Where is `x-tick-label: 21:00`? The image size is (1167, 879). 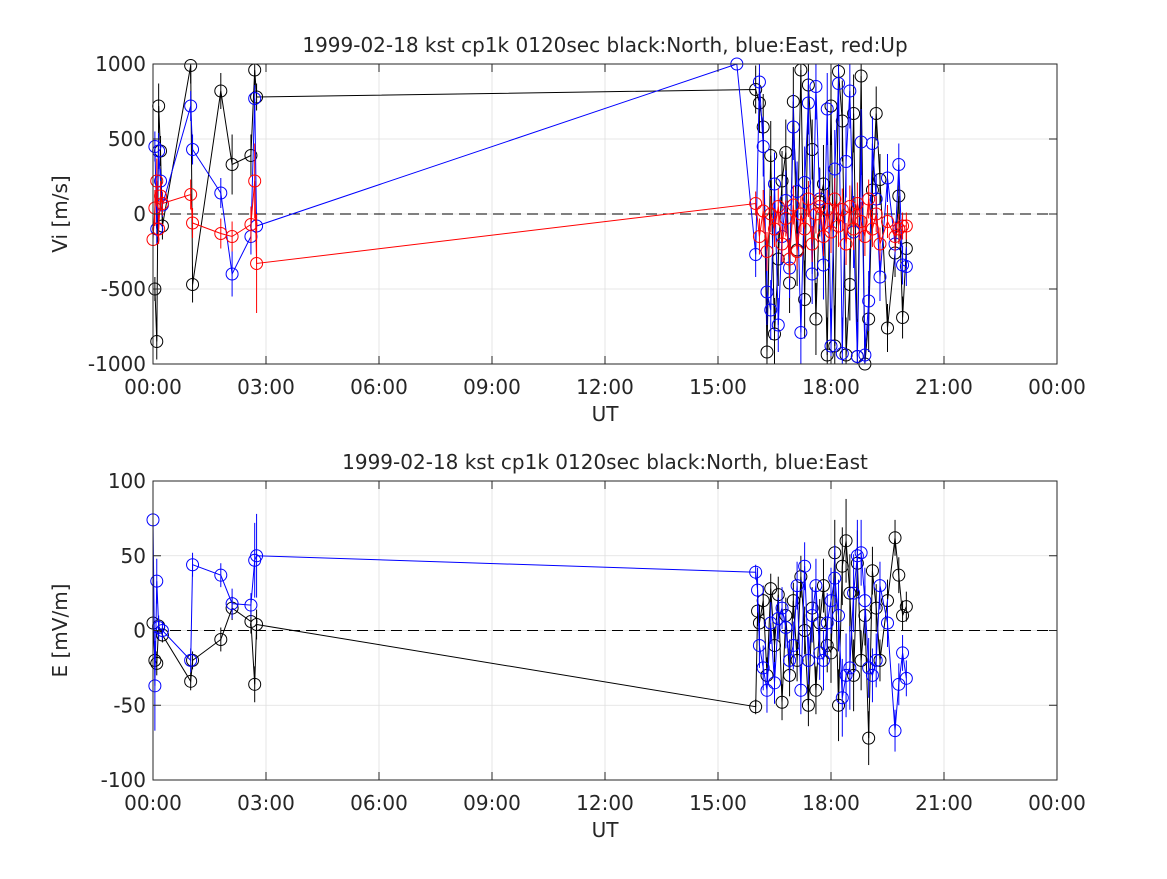 x-tick-label: 21:00 is located at coordinates (944, 803).